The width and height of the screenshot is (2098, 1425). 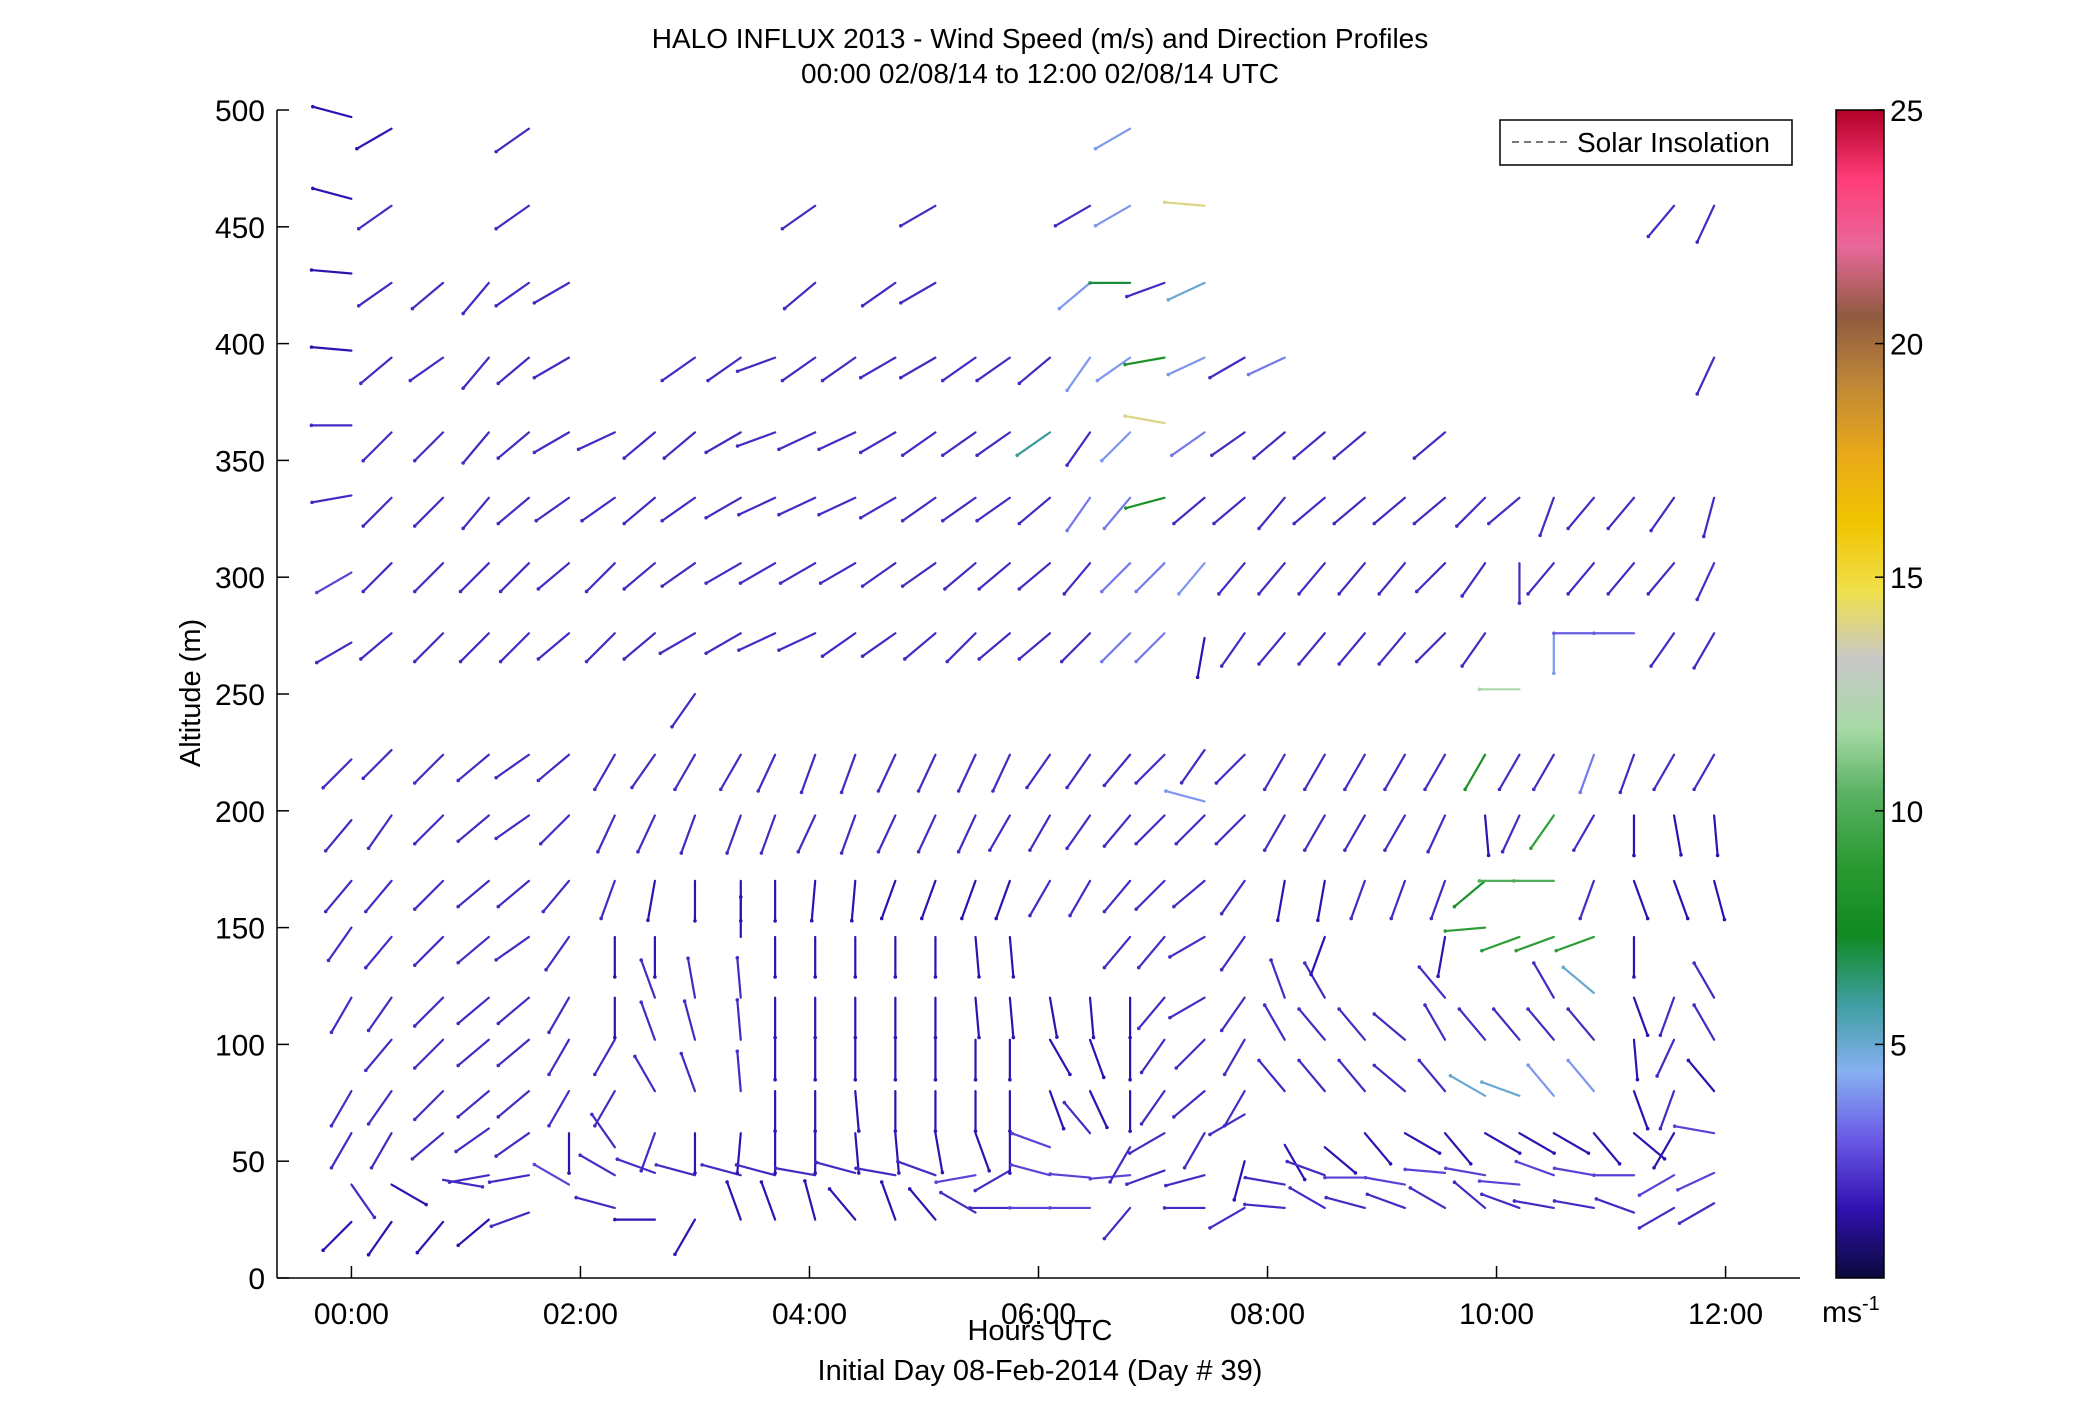 What do you see at coordinates (1038, 1314) in the screenshot?
I see `x-tick-label: 06:00` at bounding box center [1038, 1314].